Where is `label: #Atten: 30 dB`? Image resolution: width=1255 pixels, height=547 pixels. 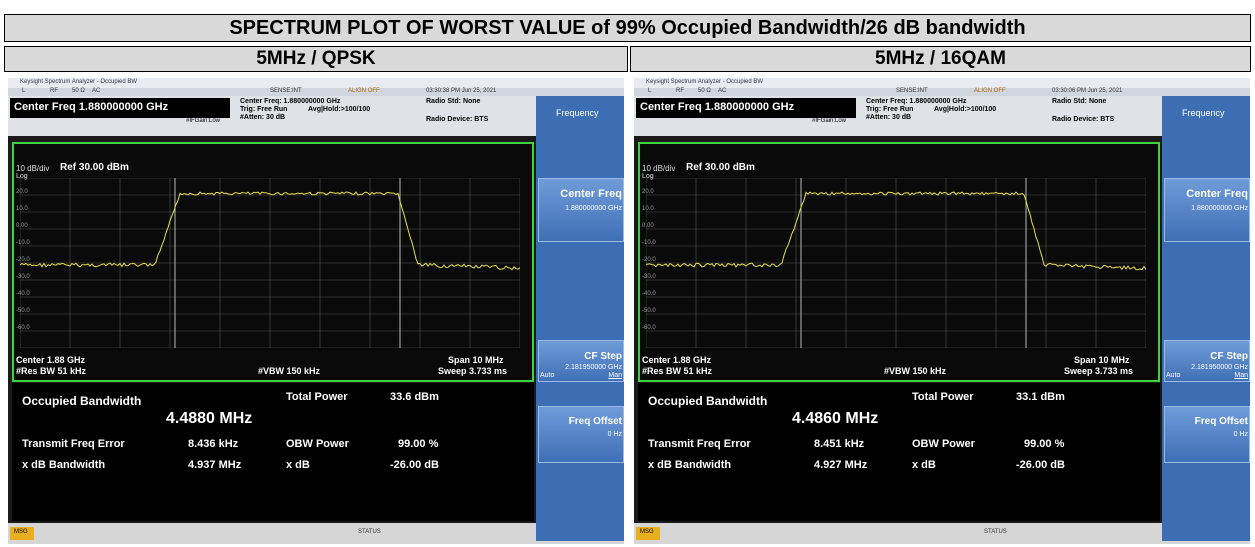
label: #Atten: 30 dB is located at coordinates (889, 117).